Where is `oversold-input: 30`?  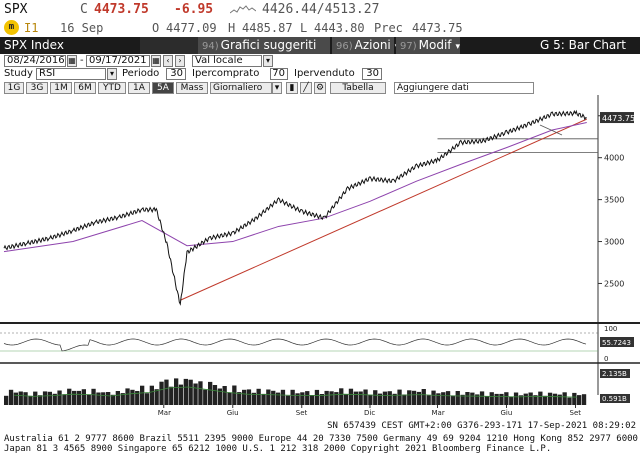 oversold-input: 30 is located at coordinates (372, 74).